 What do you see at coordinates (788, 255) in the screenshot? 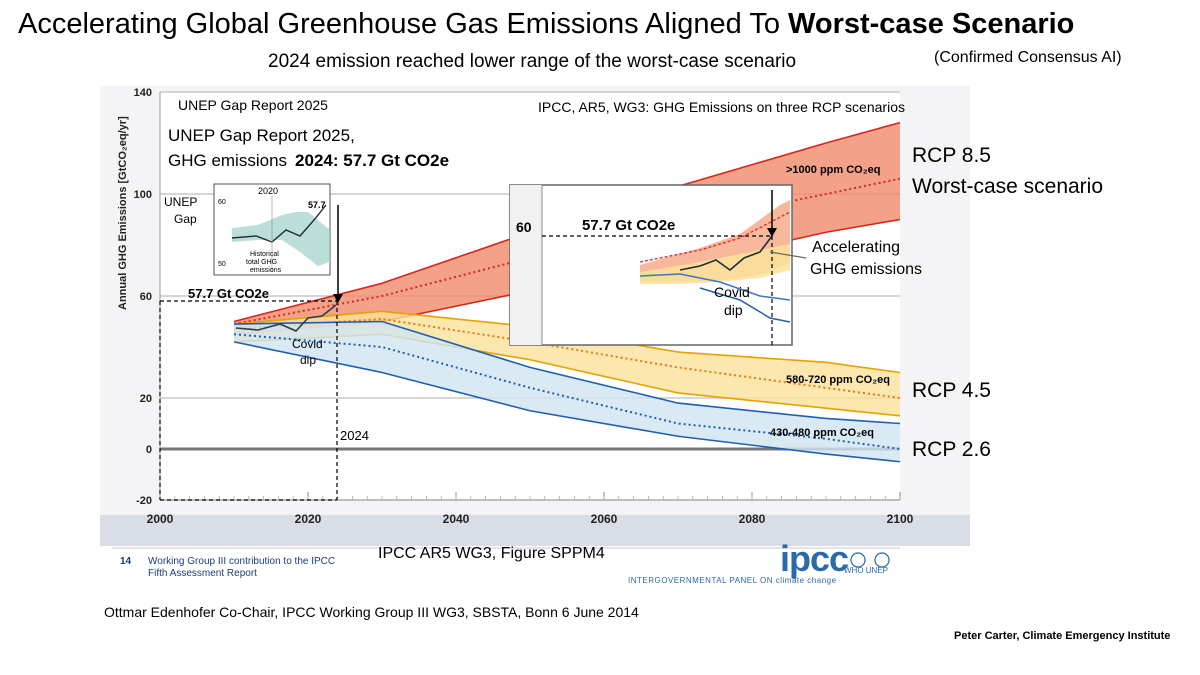
I see `accel-pointer` at bounding box center [788, 255].